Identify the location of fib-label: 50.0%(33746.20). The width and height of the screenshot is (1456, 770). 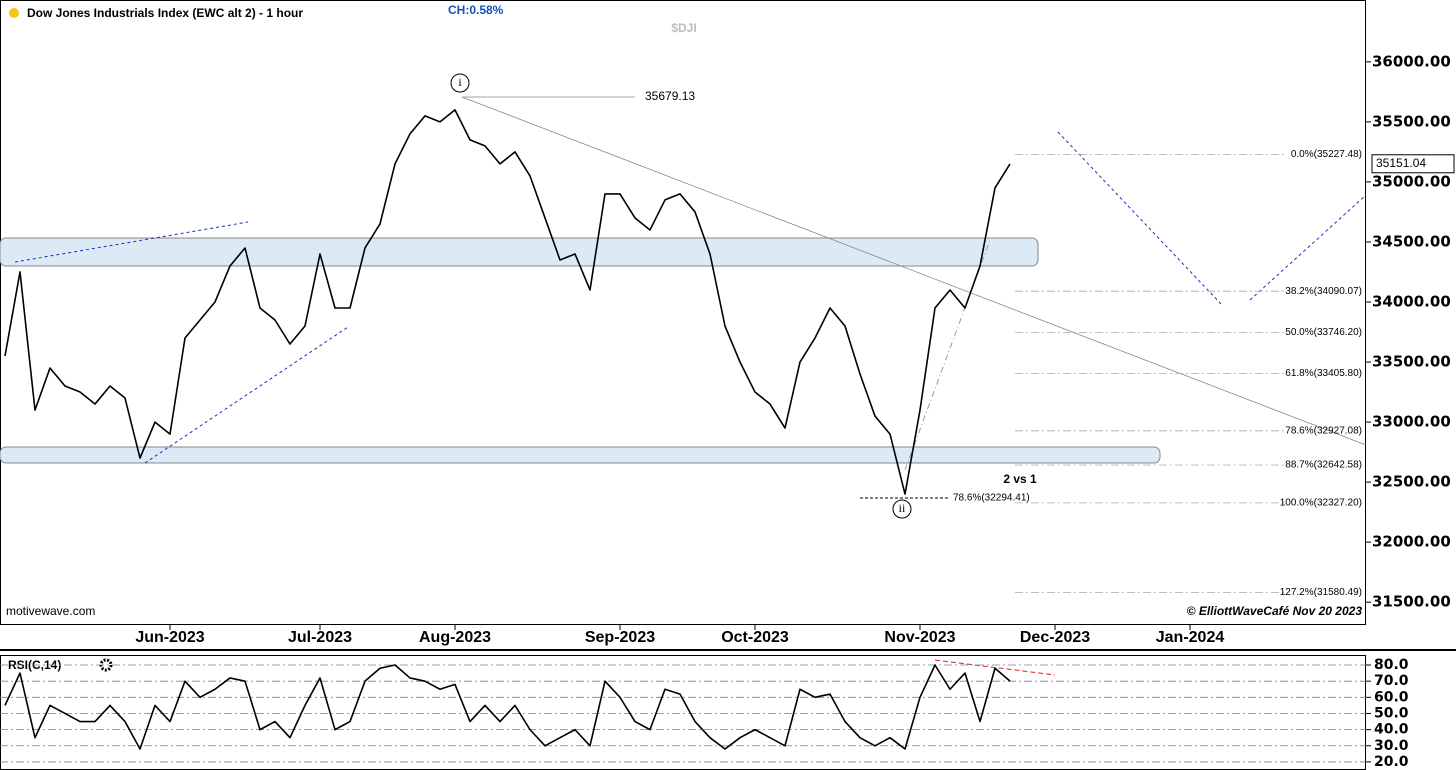
(1323, 332).